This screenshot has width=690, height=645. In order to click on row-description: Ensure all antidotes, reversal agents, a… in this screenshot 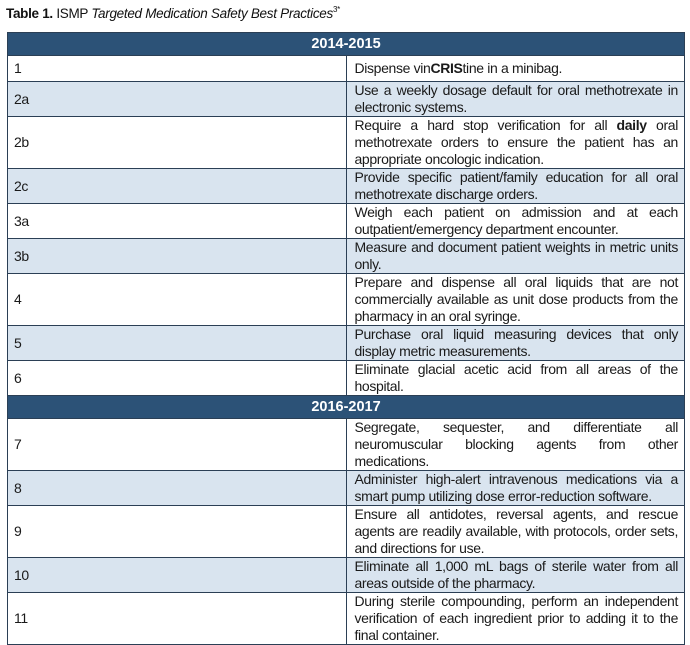, I will do `click(515, 531)`.